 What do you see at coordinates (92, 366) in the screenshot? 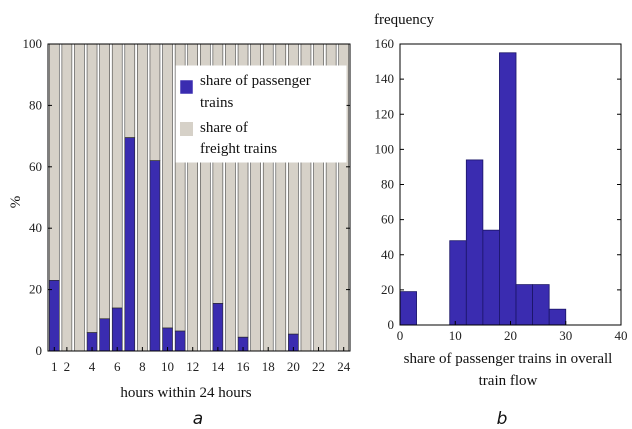
I see `chart-a-xtick-label: 4` at bounding box center [92, 366].